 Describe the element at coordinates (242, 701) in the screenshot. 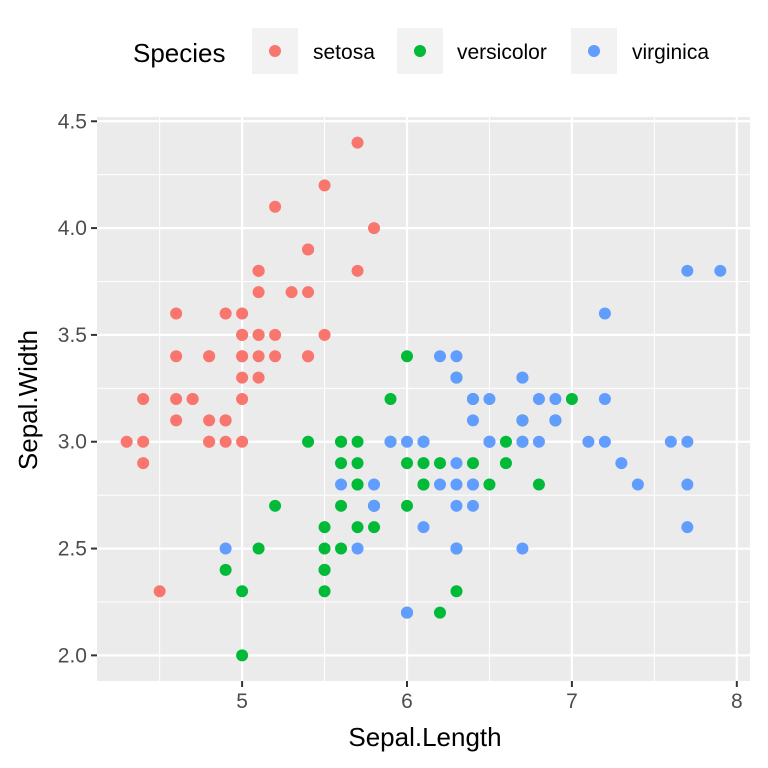

I see `x-tick-label: 5` at that location.